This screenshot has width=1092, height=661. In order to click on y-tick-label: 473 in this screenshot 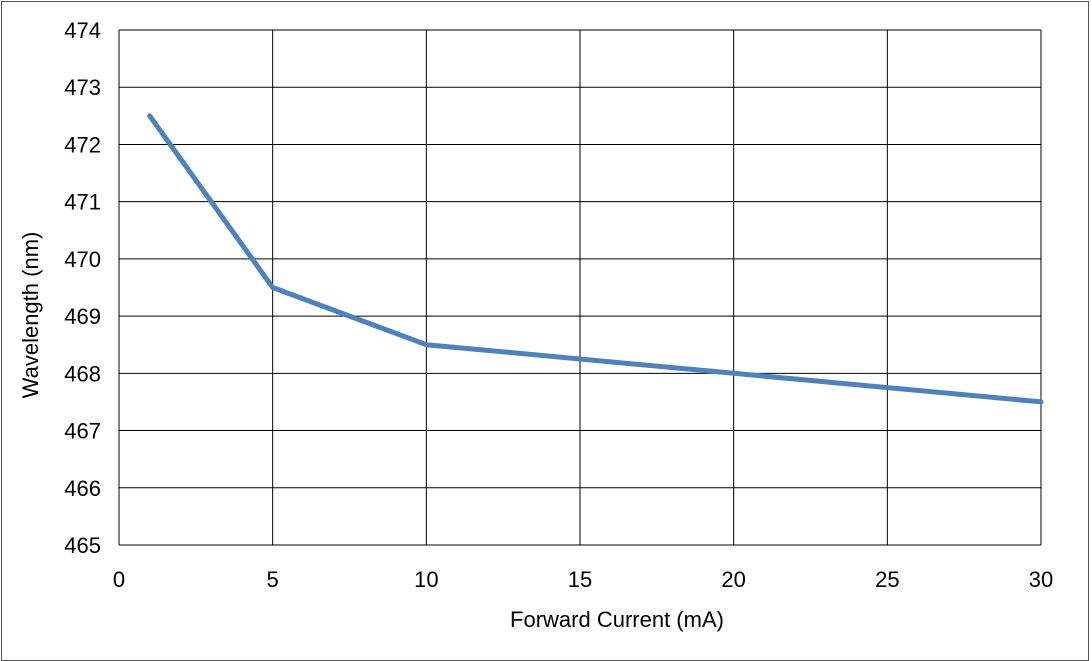, I will do `click(82, 87)`.